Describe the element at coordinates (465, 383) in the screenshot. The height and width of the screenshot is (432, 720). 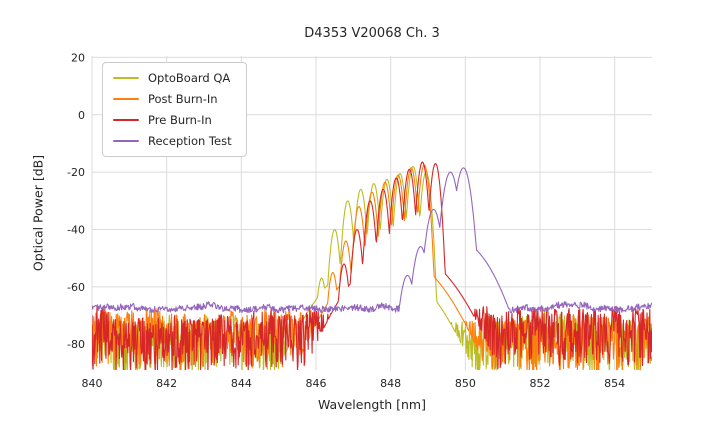
I see `svg-text: 850` at that location.